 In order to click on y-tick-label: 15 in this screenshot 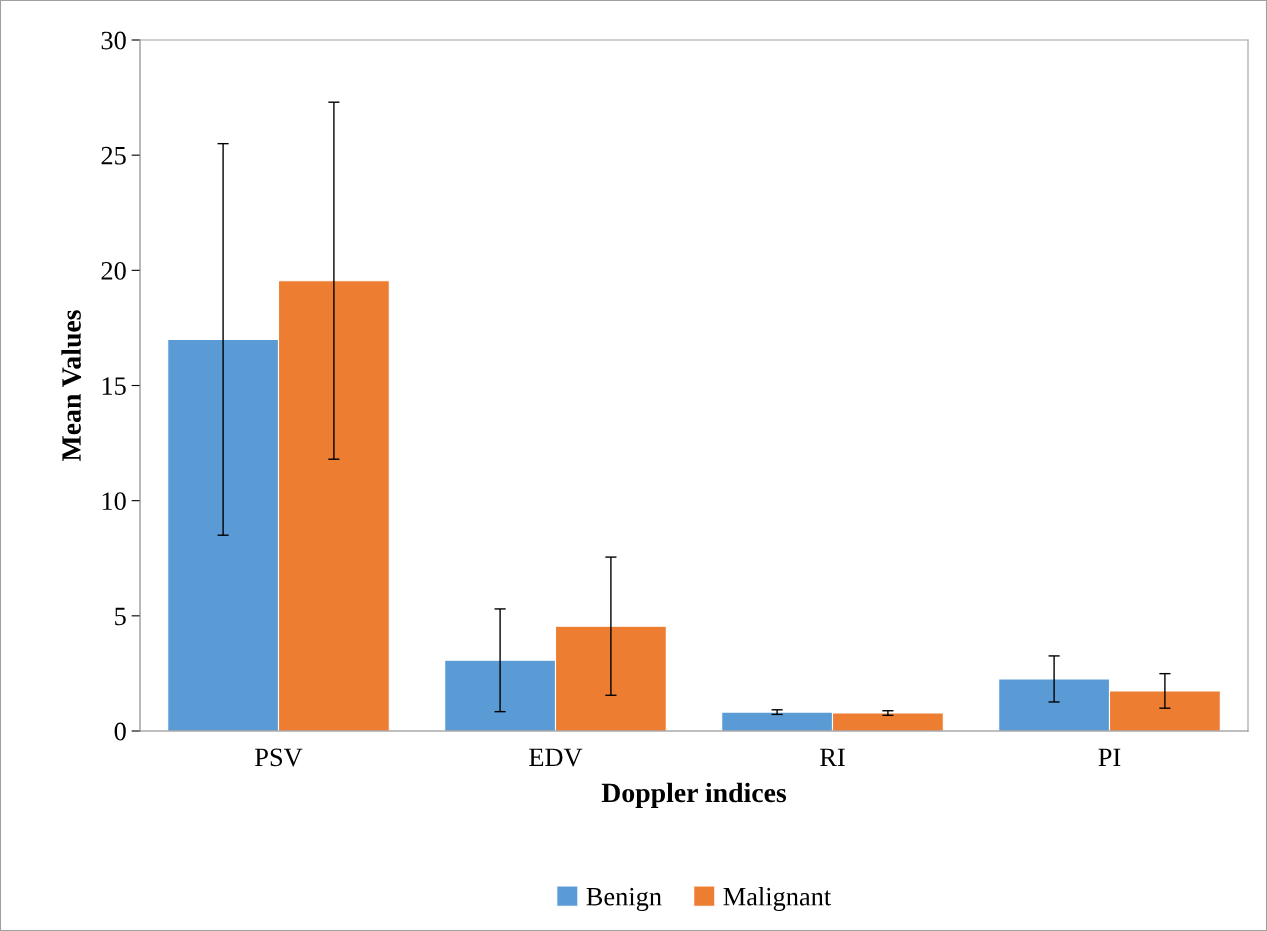, I will do `click(114, 386)`.